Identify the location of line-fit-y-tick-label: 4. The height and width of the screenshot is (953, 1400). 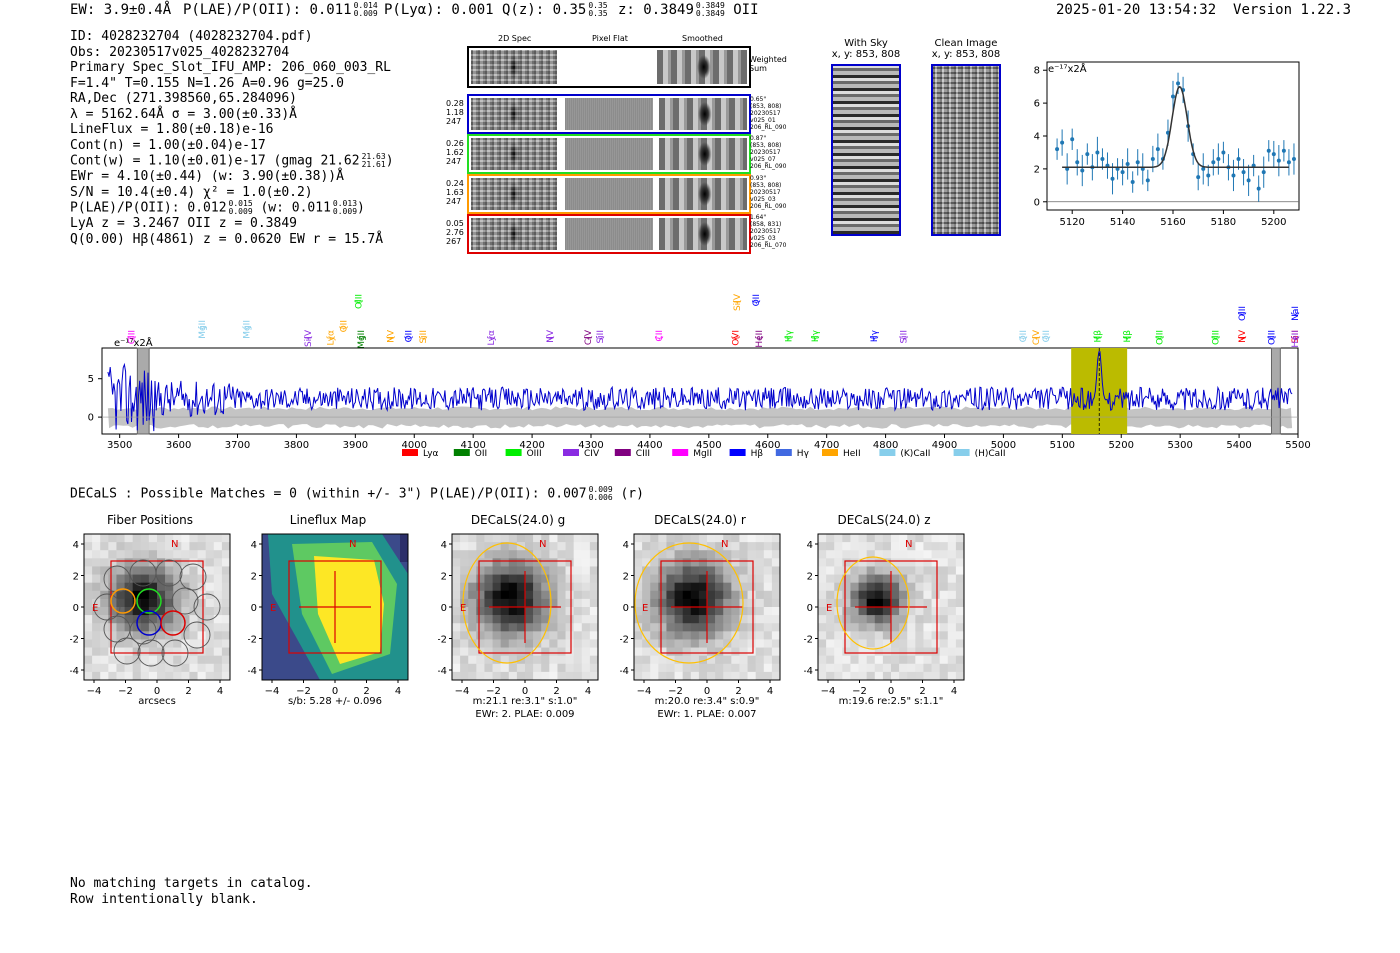
(1037, 137).